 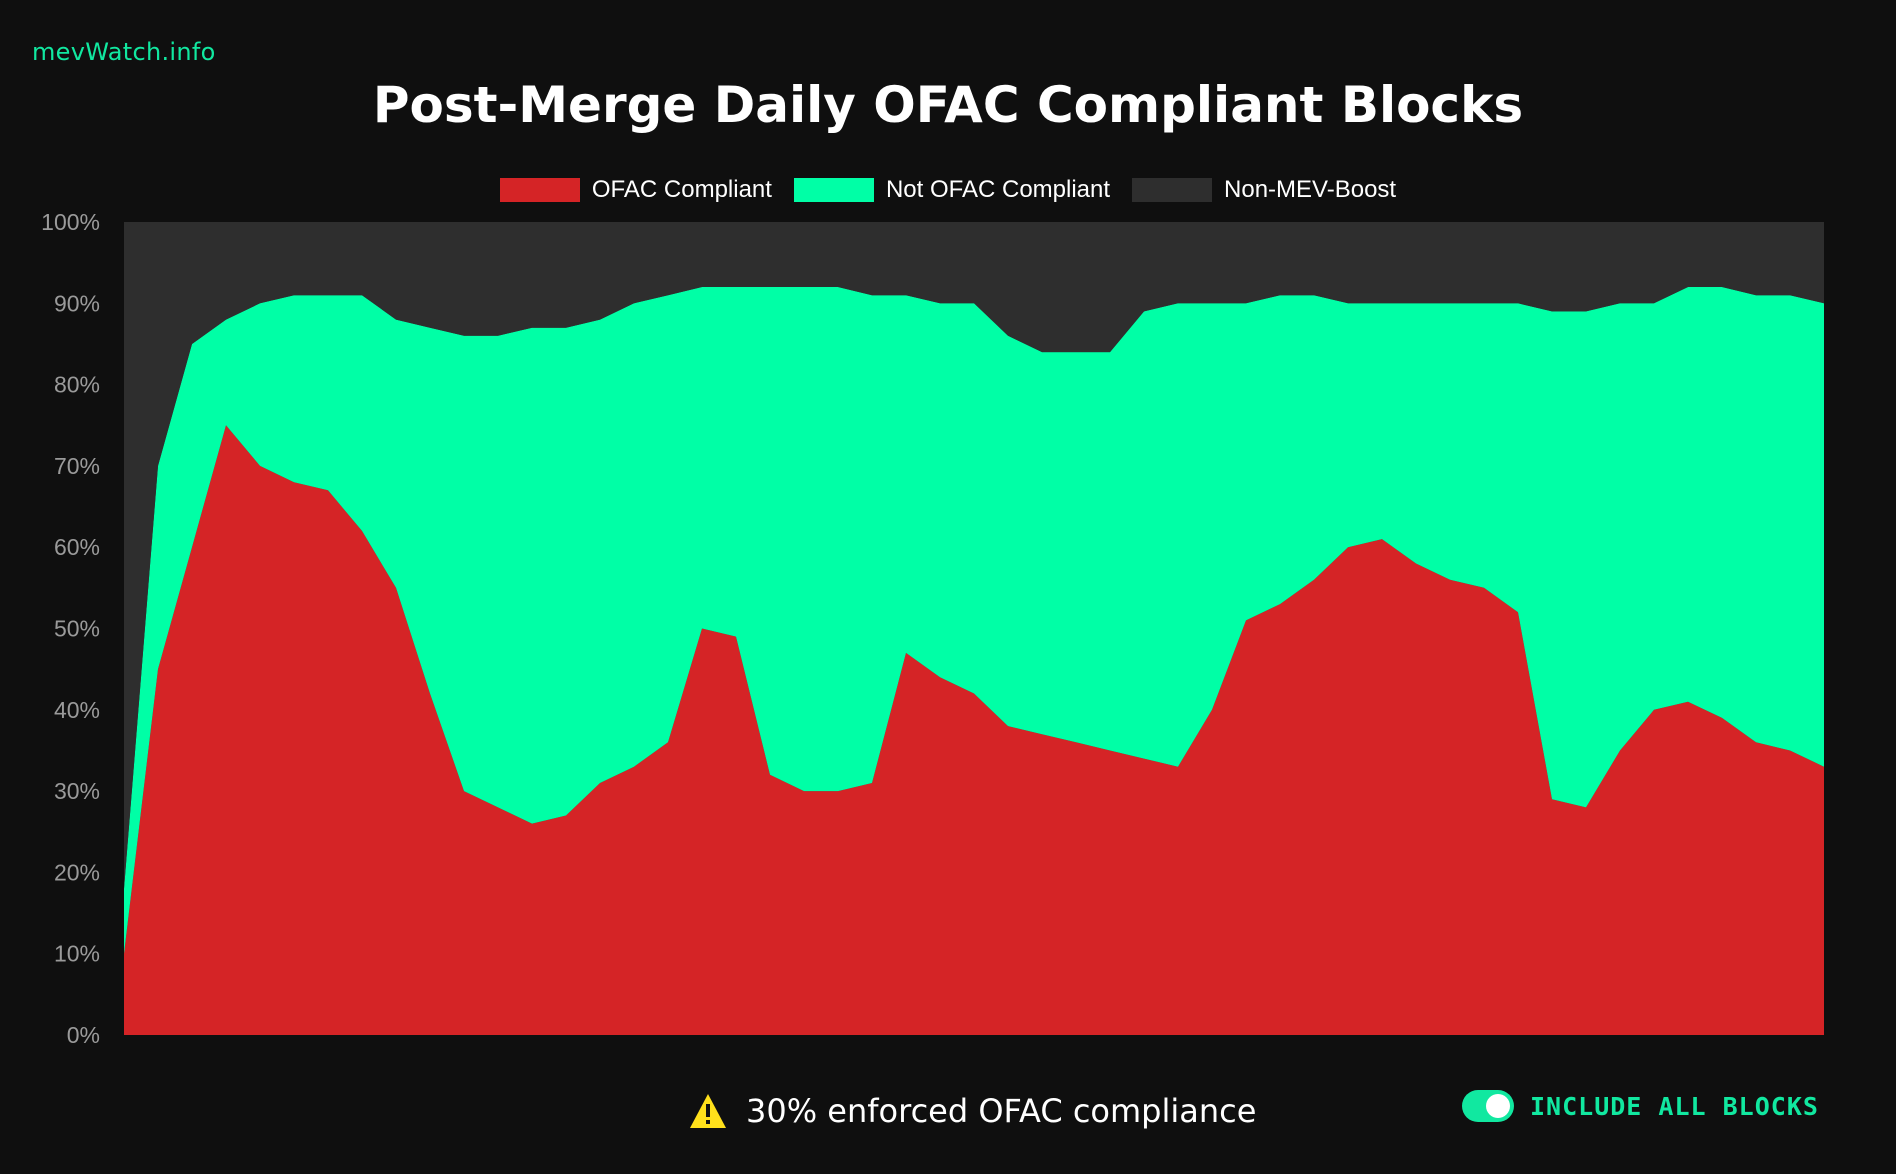 I want to click on legend-label-ofac-compliant: OFAC Compliant, so click(x=681, y=189).